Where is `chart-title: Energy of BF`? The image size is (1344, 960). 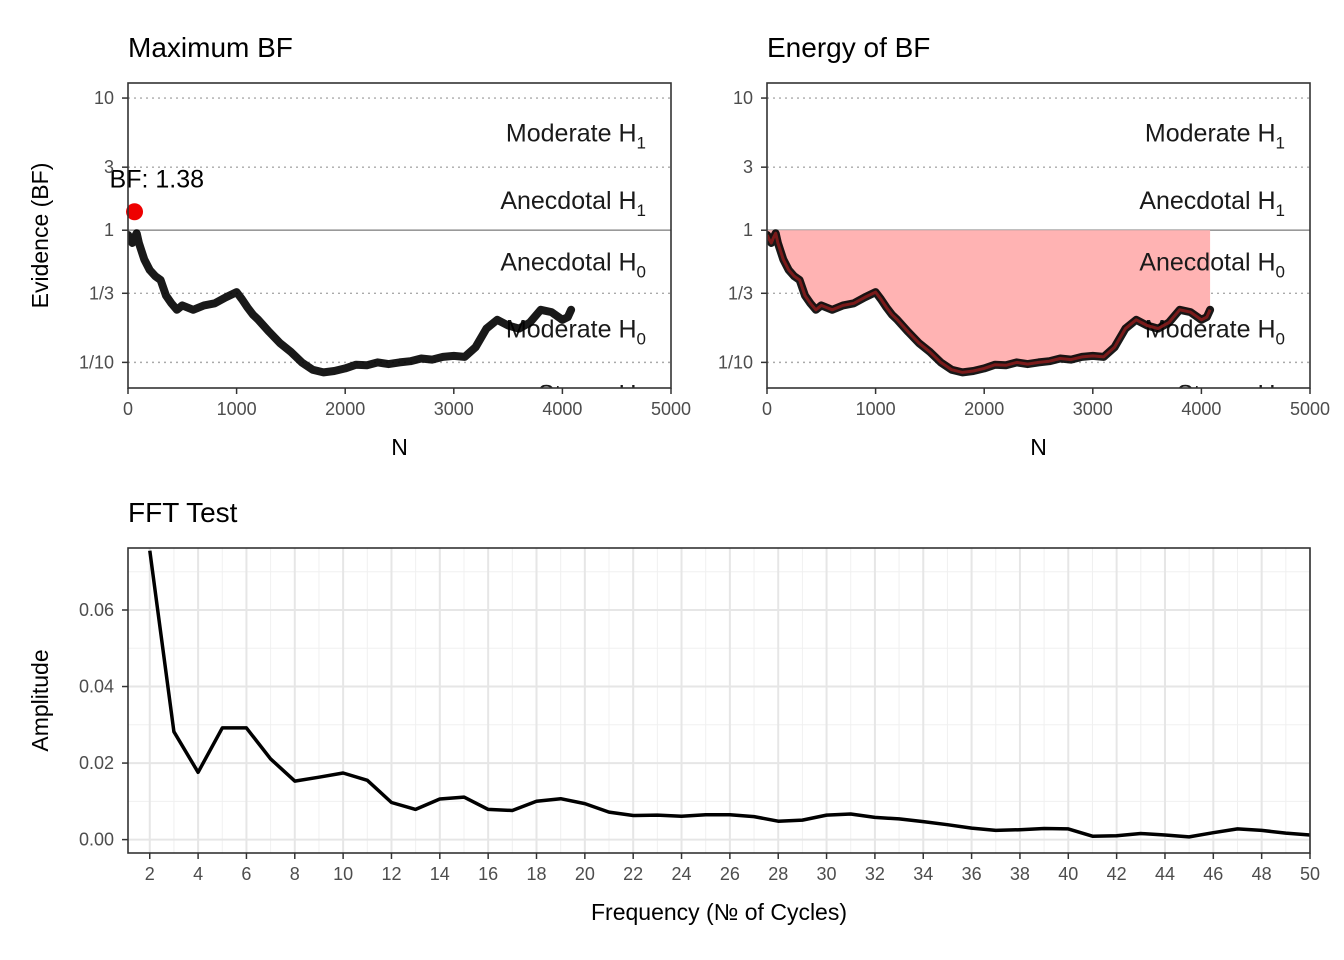 chart-title: Energy of BF is located at coordinates (848, 47).